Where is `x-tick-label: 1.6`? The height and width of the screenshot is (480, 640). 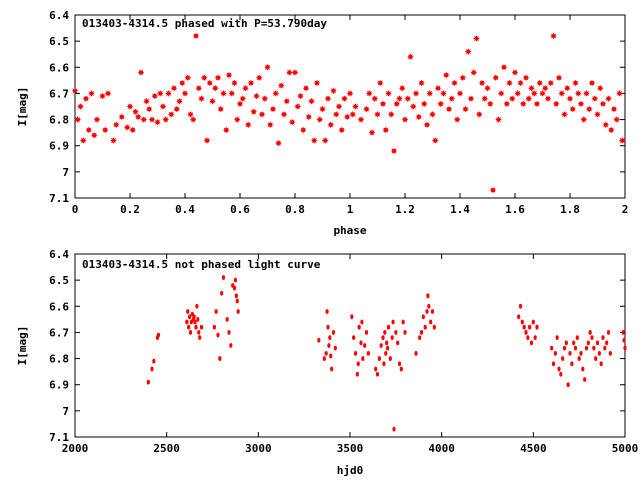 x-tick-label: 1.6 is located at coordinates (515, 209).